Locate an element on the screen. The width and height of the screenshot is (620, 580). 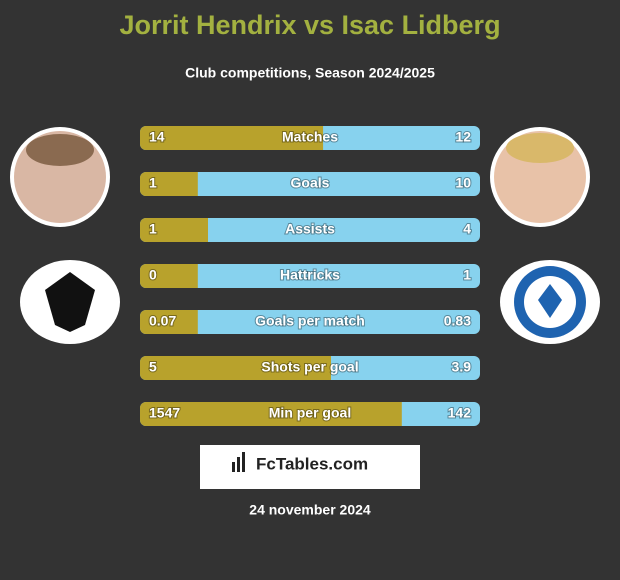
category-label: Hattricks is located at coordinates (310, 275).